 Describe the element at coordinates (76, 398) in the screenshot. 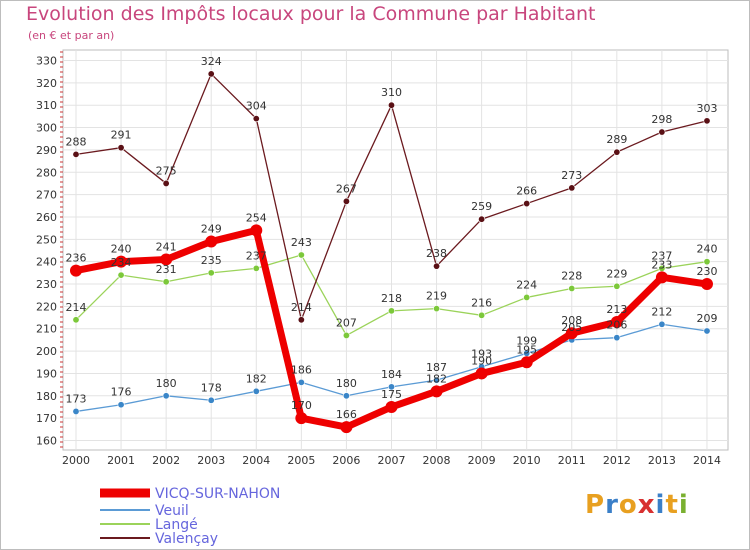

I see `data-label: 173` at that location.